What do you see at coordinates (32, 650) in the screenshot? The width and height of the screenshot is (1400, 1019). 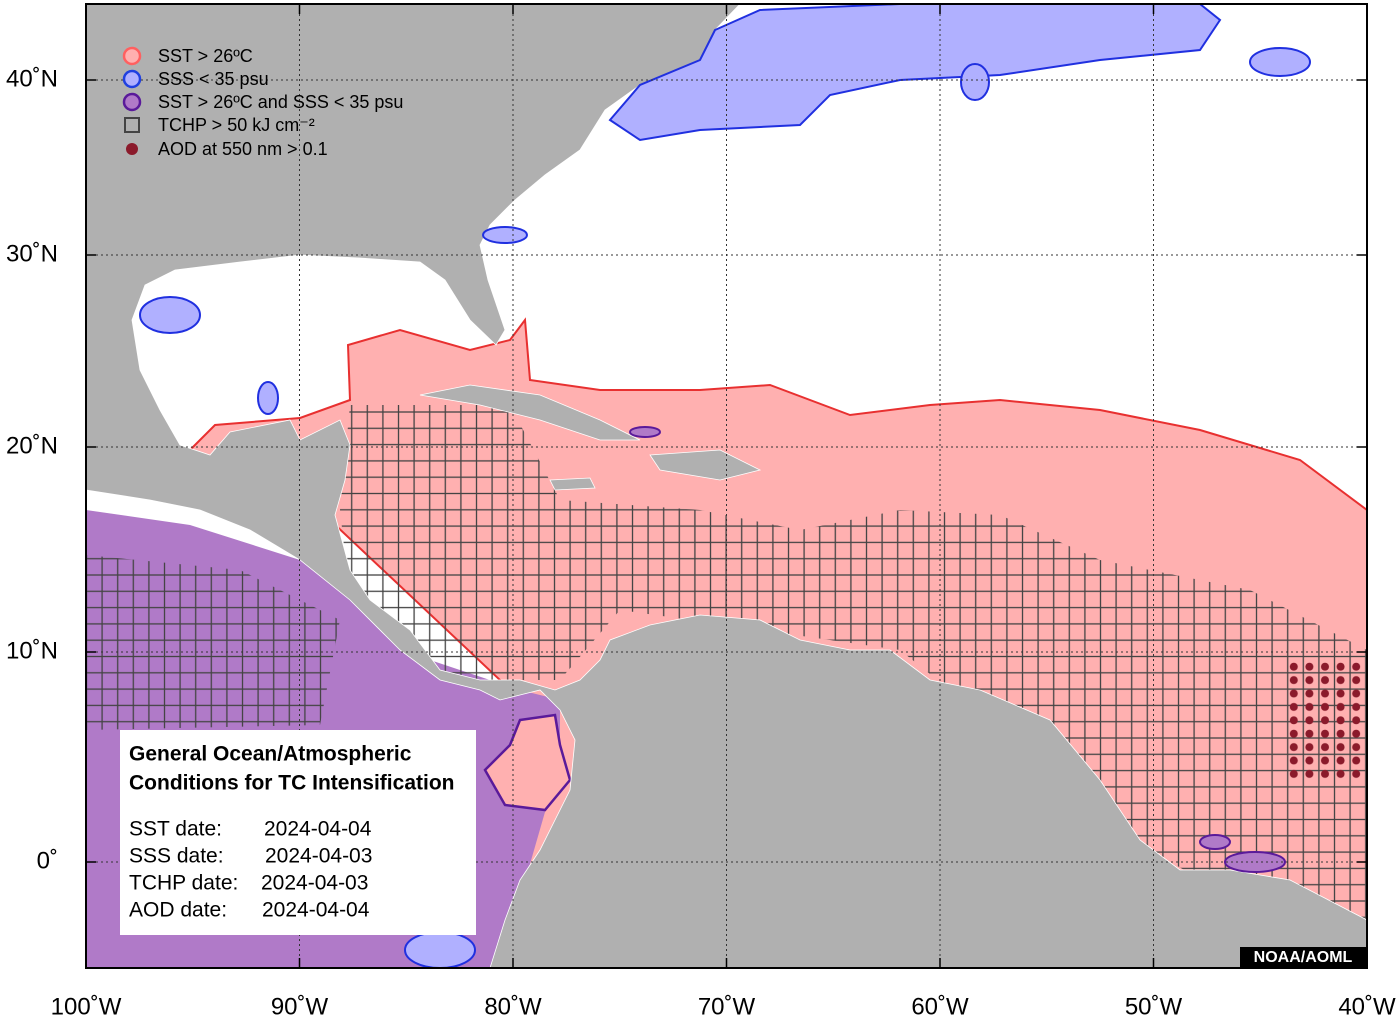 I see `y-tick-label: 10˚N` at bounding box center [32, 650].